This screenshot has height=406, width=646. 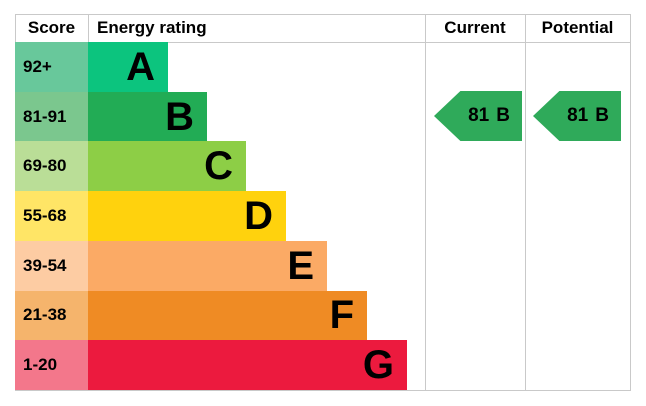 What do you see at coordinates (227, 315) in the screenshot?
I see `band-bar-f: F` at bounding box center [227, 315].